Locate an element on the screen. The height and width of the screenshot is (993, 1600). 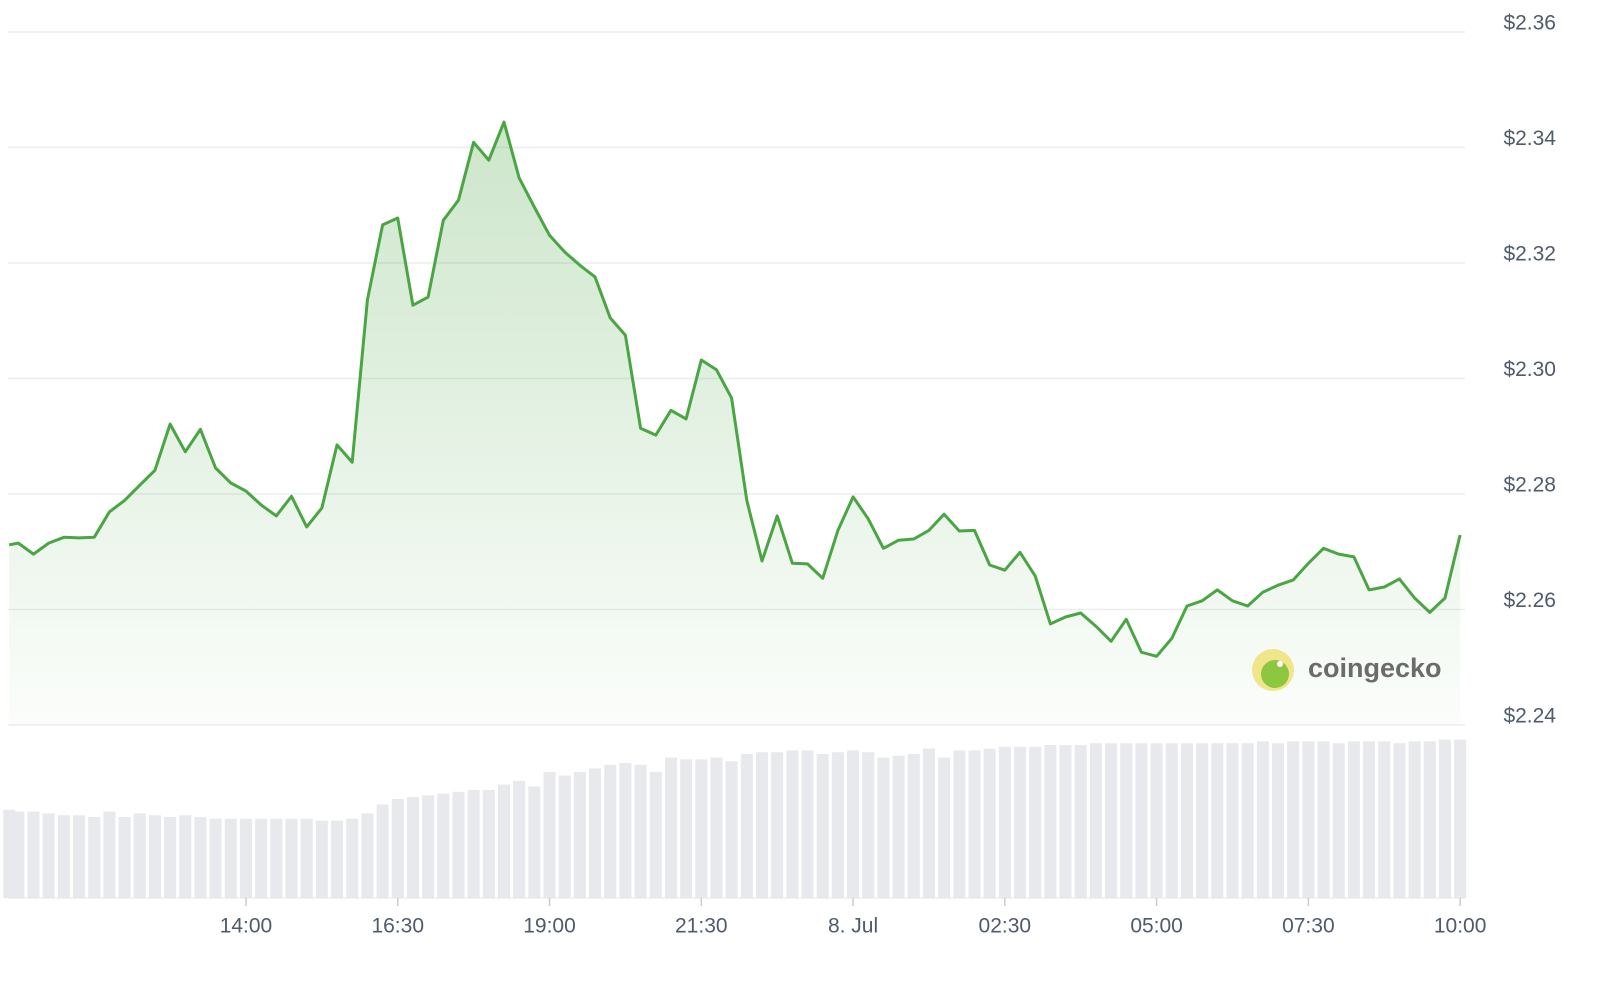
x-tick-label: 21:30 is located at coordinates (701, 926).